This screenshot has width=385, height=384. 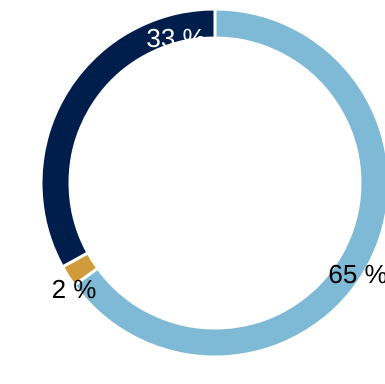 What do you see at coordinates (175, 38) in the screenshot?
I see `slice-label-2: 33 %` at bounding box center [175, 38].